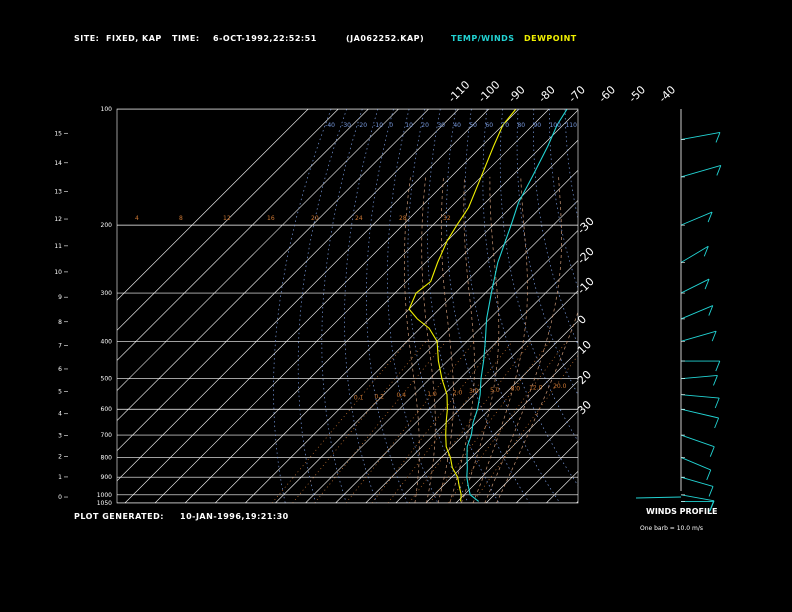 The width and height of the screenshot is (792, 612). What do you see at coordinates (432, 394) in the screenshot?
I see `mixing-ratio-label: 1.0` at bounding box center [432, 394].